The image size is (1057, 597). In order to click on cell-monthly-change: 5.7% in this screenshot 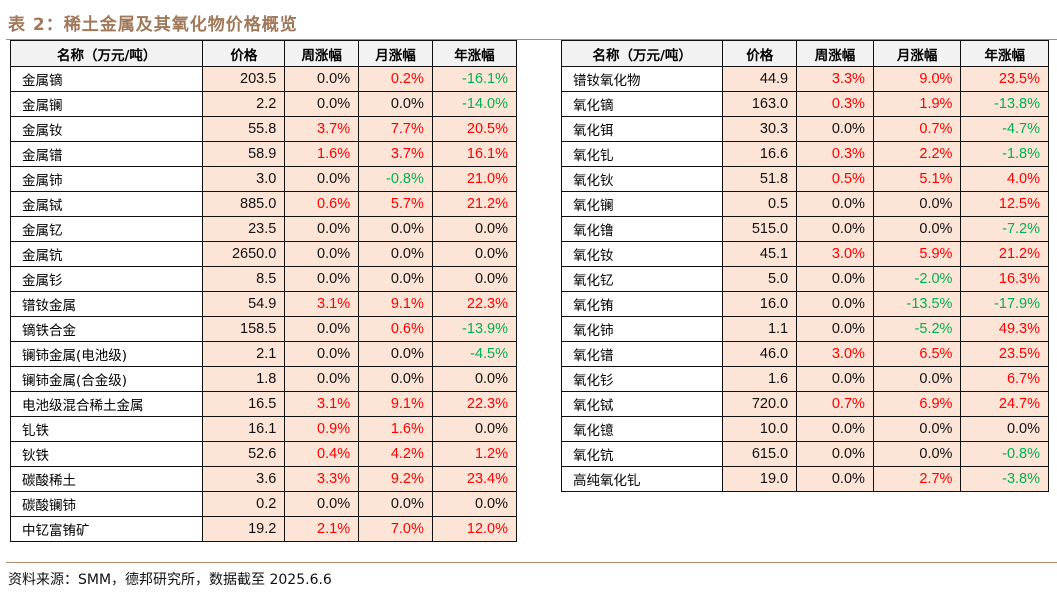, I will do `click(395, 204)`.